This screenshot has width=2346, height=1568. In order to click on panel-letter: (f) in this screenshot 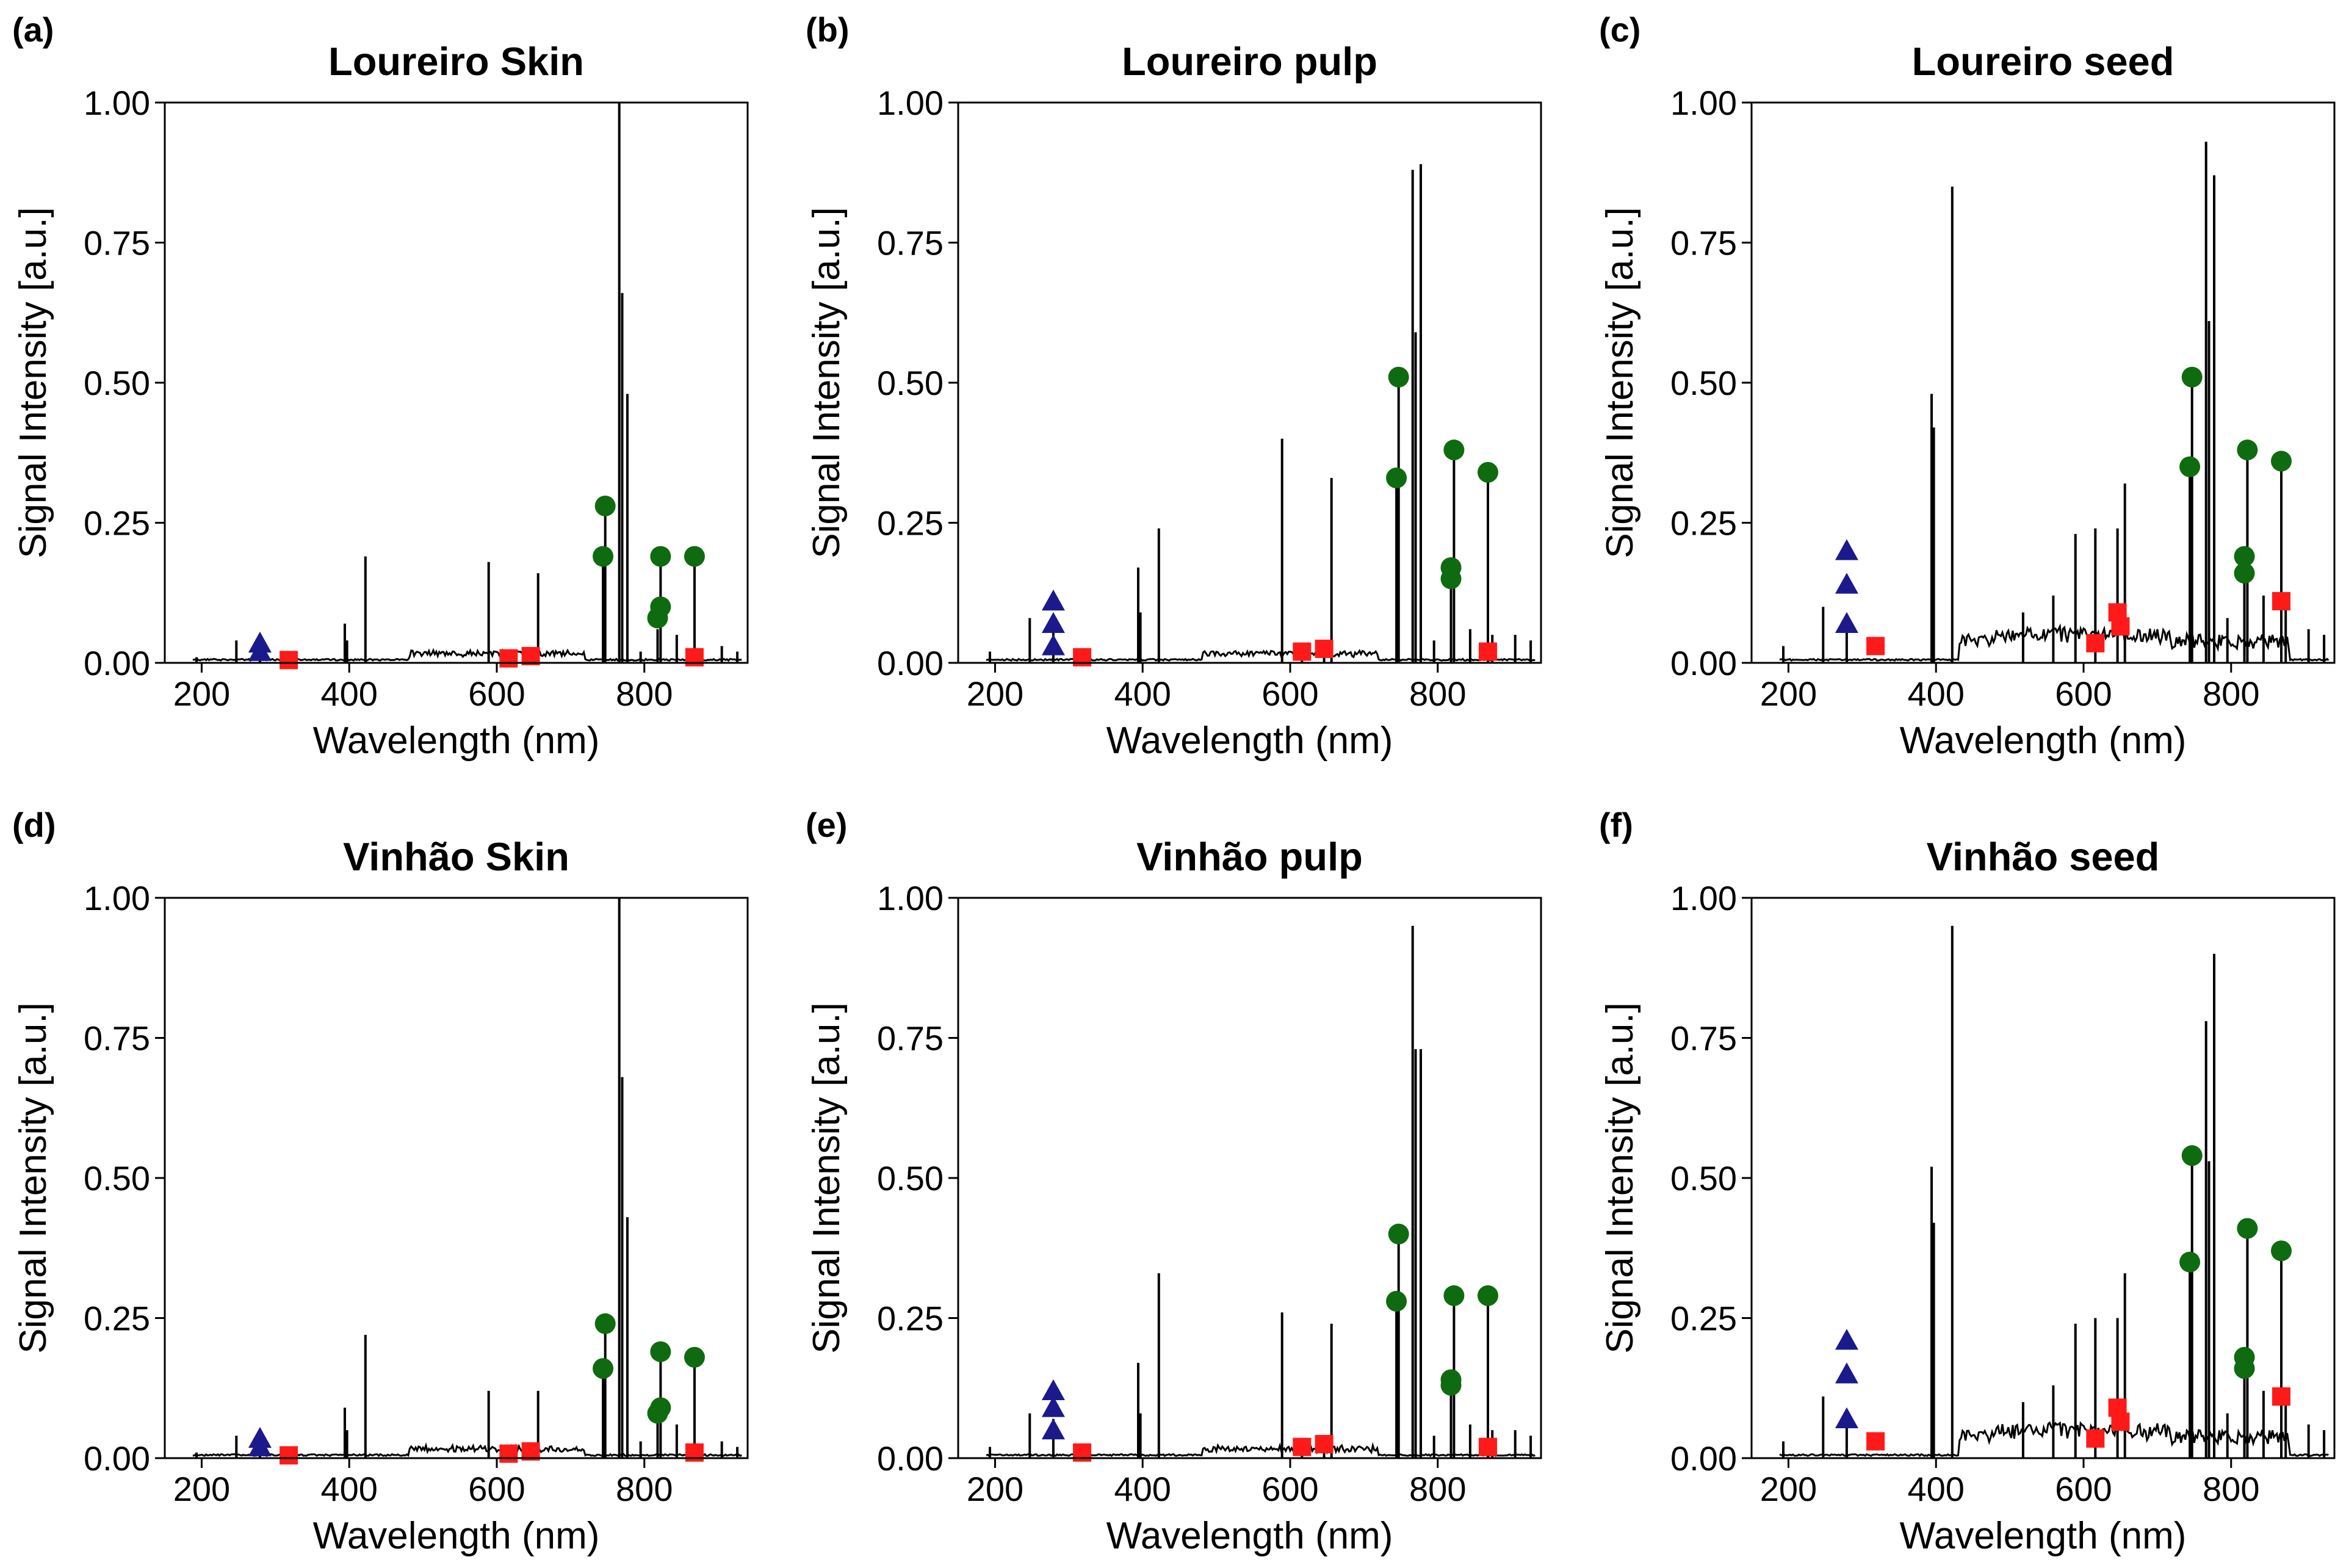, I will do `click(1616, 825)`.